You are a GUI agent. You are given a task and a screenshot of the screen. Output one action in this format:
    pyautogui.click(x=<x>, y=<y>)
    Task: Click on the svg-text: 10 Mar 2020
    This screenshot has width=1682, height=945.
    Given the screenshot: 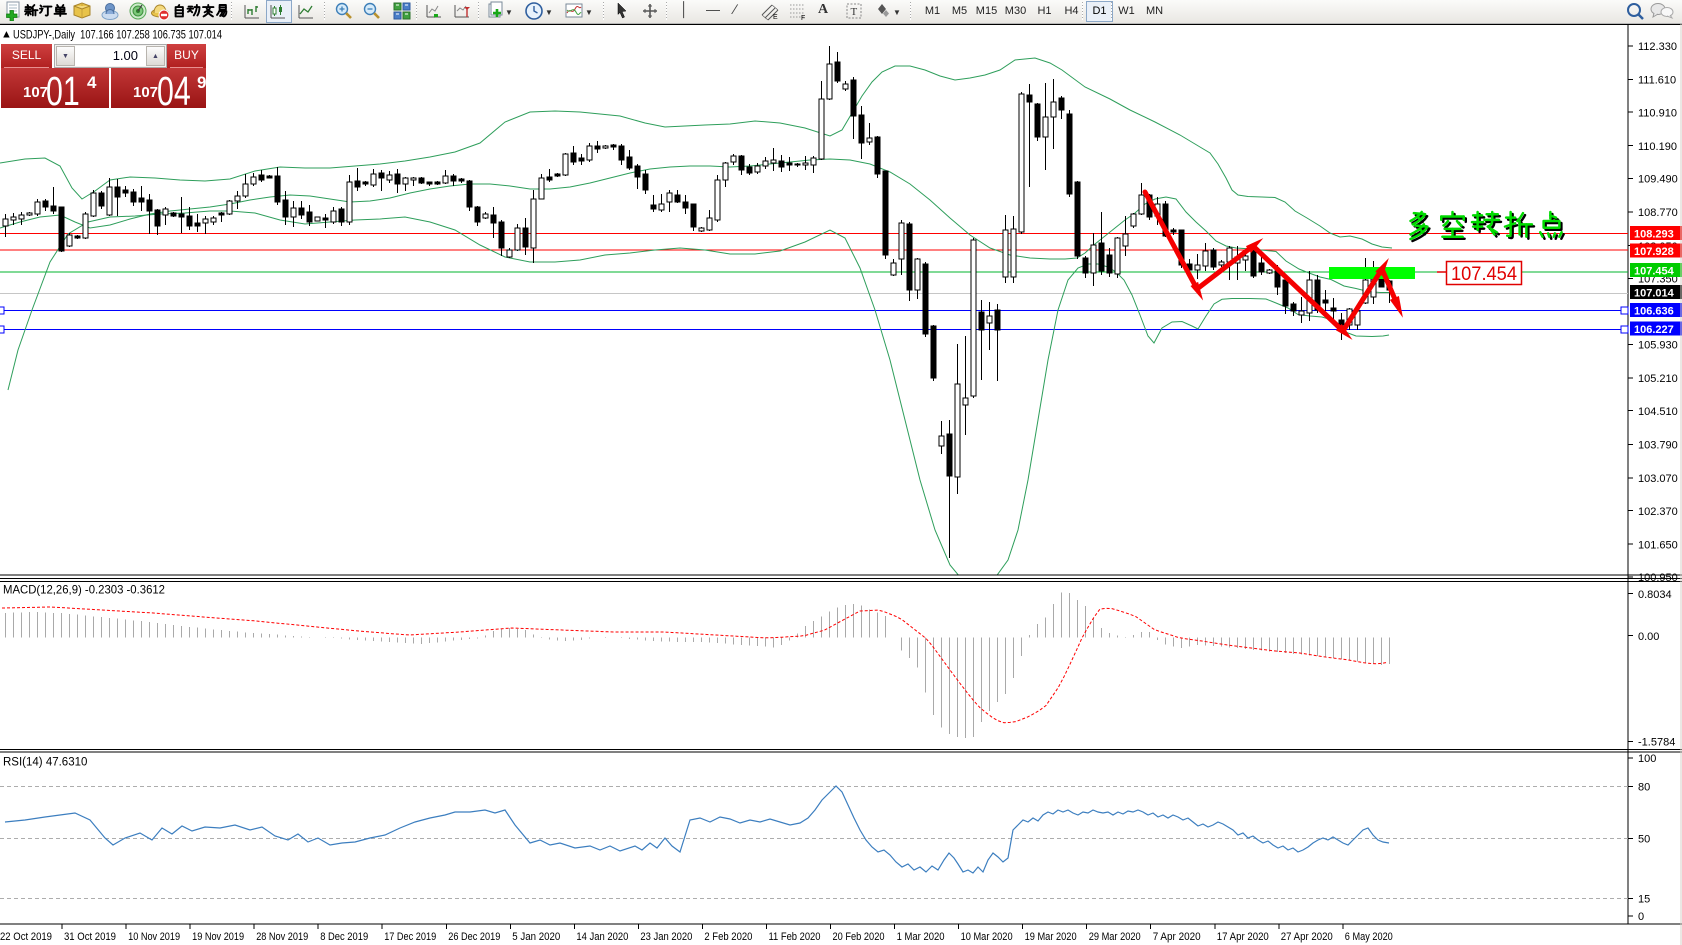 What is the action you would take?
    pyautogui.click(x=987, y=937)
    